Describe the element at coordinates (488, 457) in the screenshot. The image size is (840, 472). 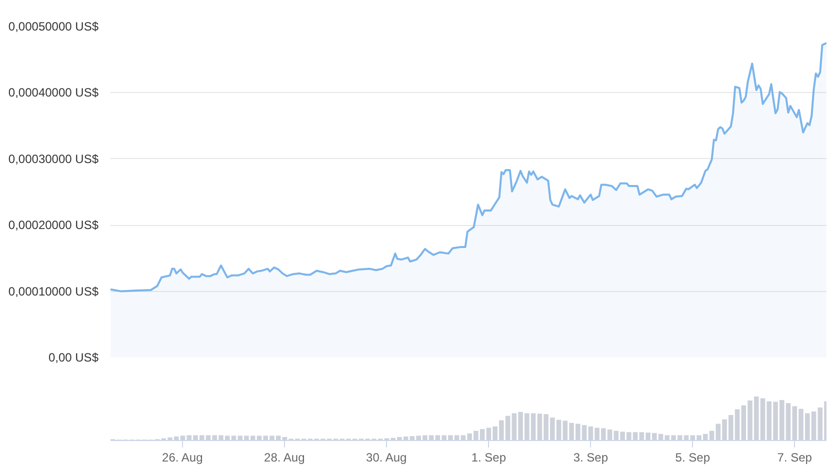
I see `x-tick-label: 1. Sep` at that location.